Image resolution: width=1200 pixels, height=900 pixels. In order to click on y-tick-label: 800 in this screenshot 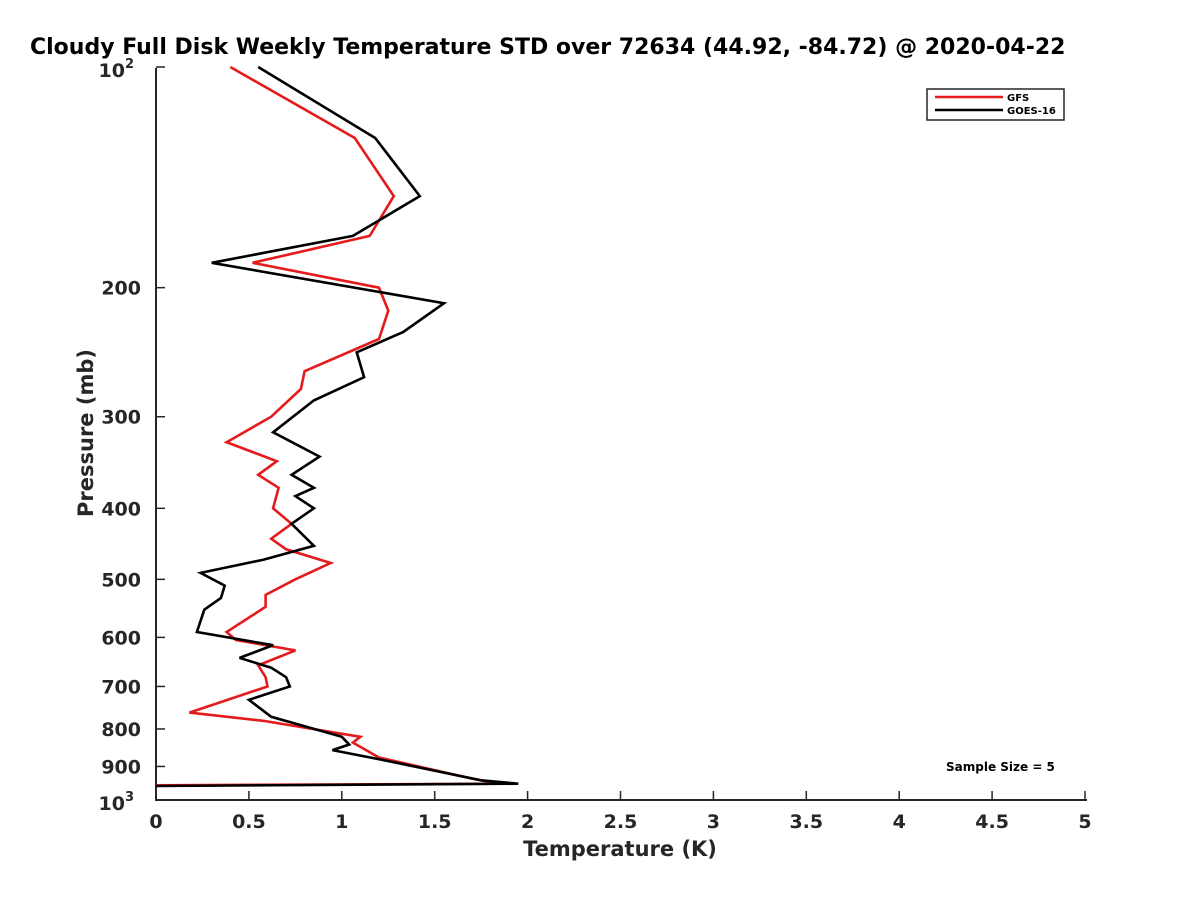, I will do `click(121, 730)`.